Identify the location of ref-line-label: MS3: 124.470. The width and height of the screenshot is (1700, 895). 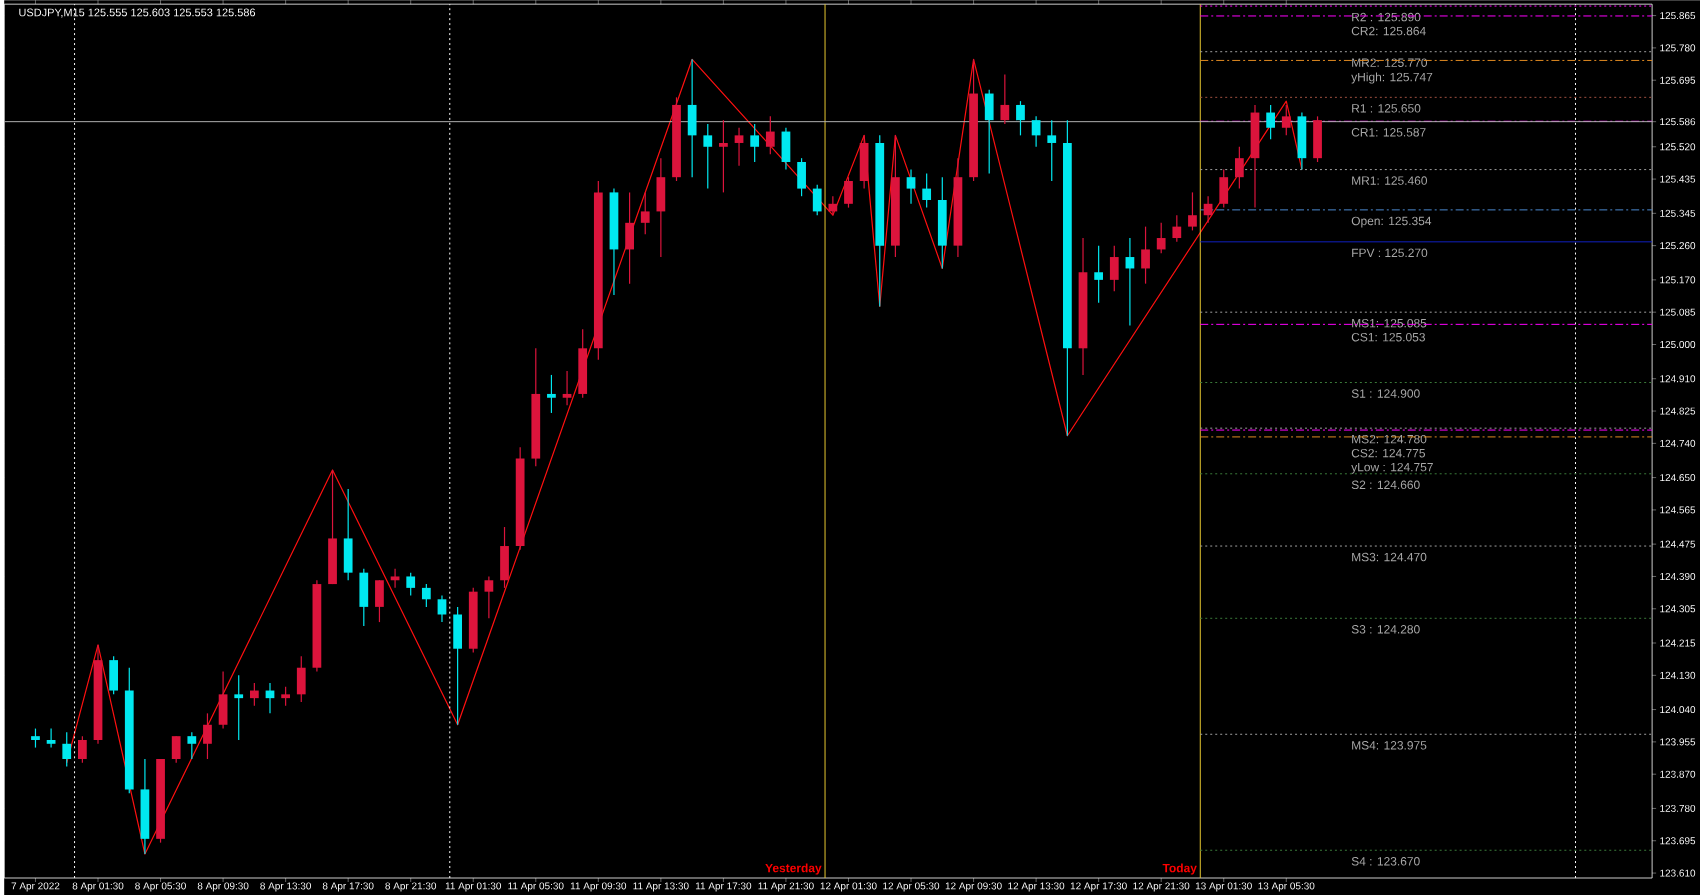
(1389, 557).